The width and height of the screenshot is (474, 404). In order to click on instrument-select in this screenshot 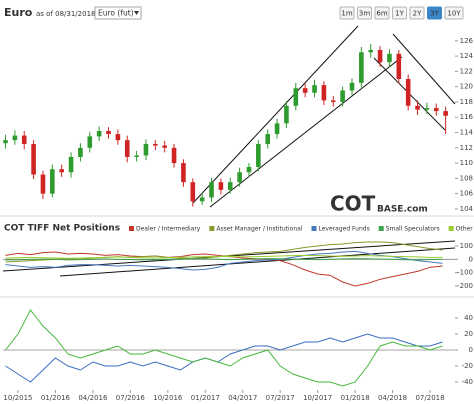, I will do `click(118, 13)`.